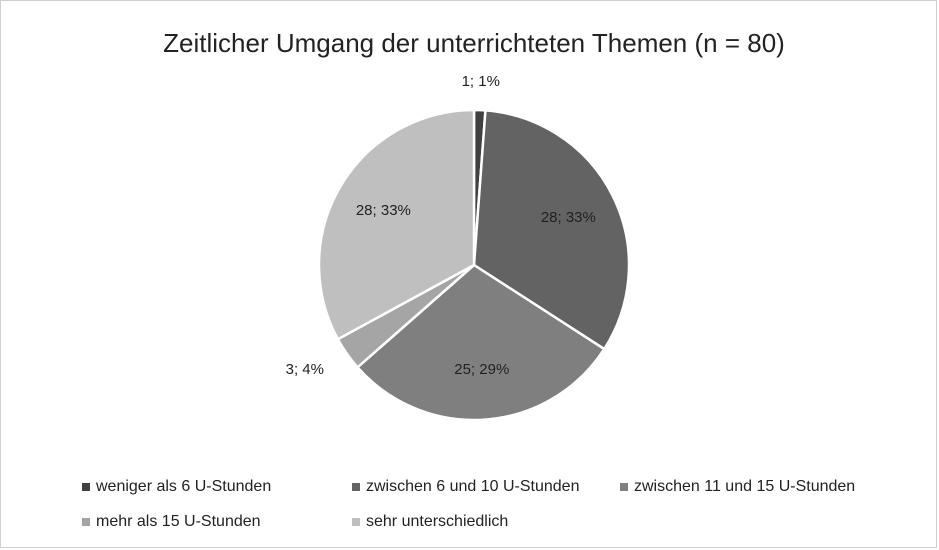 Image resolution: width=939 pixels, height=550 pixels. What do you see at coordinates (744, 486) in the screenshot?
I see `legend-label: zwischen 11 und 15 U-Stunden` at bounding box center [744, 486].